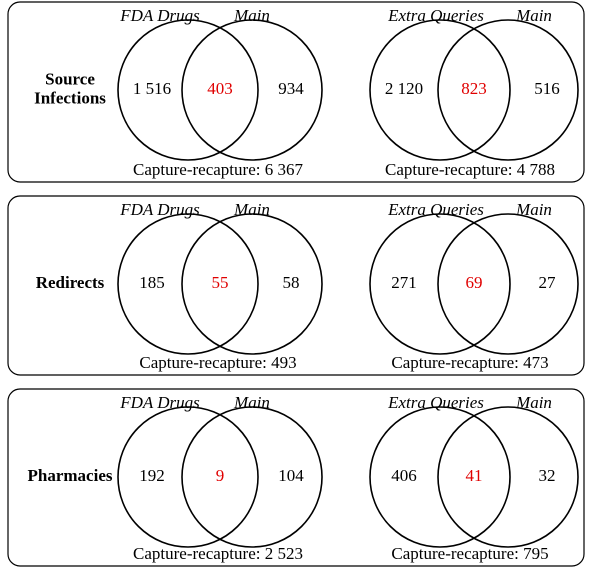 The height and width of the screenshot is (568, 589). I want to click on capture-recapture: Capture-recapture: 6 367, so click(218, 169).